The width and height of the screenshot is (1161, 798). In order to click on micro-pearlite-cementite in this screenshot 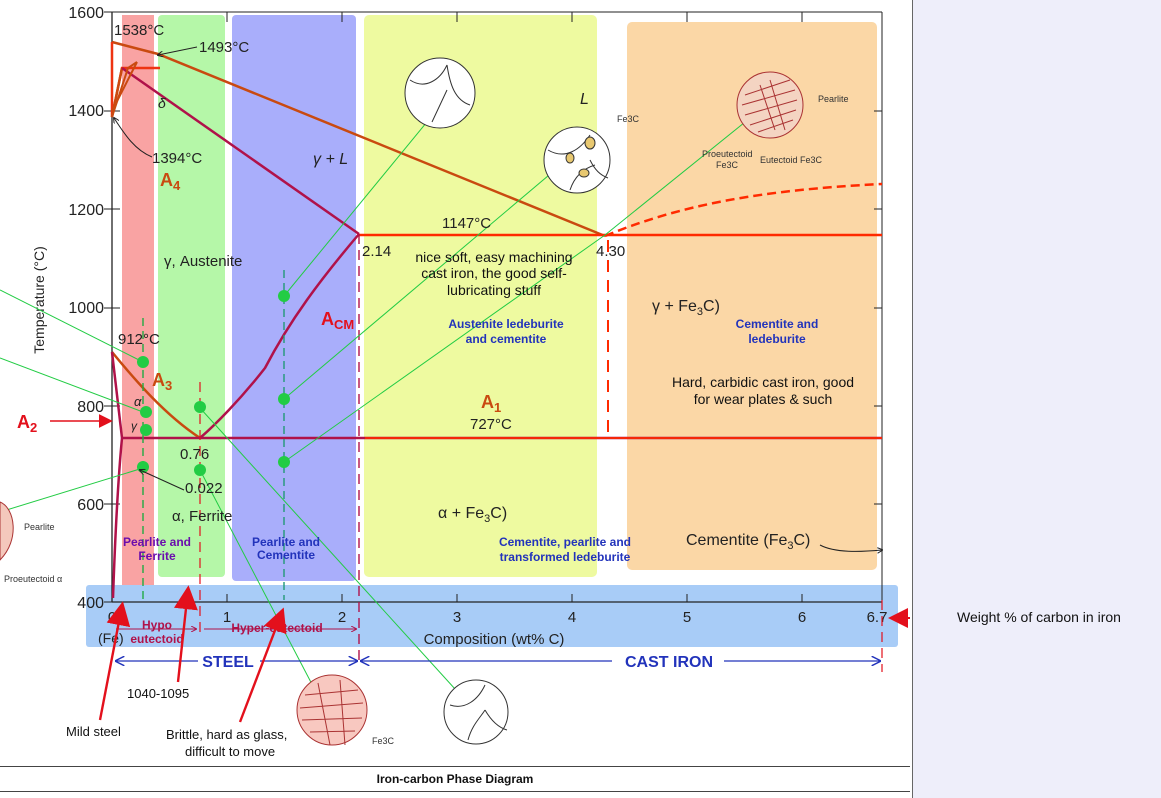, I will do `click(770, 105)`.